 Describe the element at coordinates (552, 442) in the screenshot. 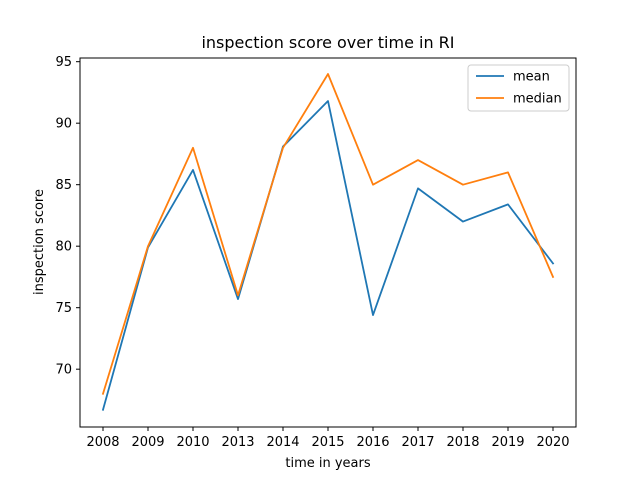

I see `x-tick-label: 2020` at that location.